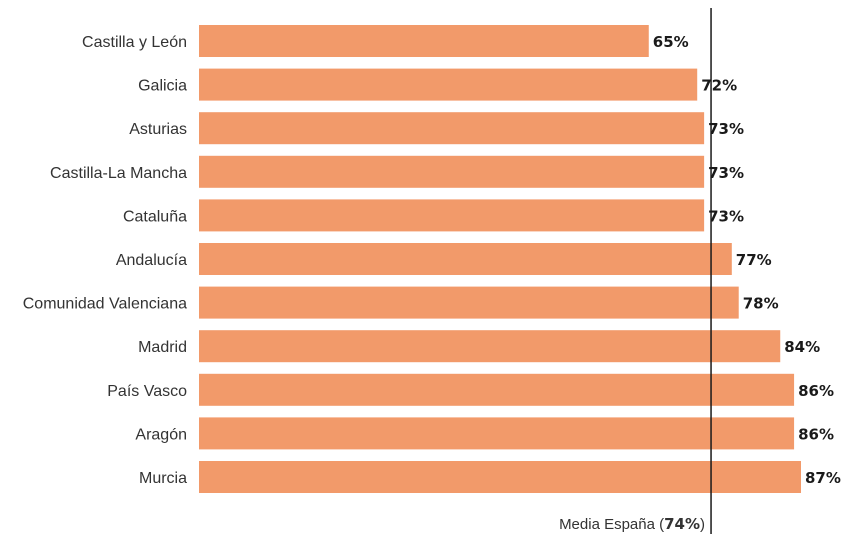 Image resolution: width=850 pixels, height=534 pixels. I want to click on category-label: País Vasco, so click(147, 391).